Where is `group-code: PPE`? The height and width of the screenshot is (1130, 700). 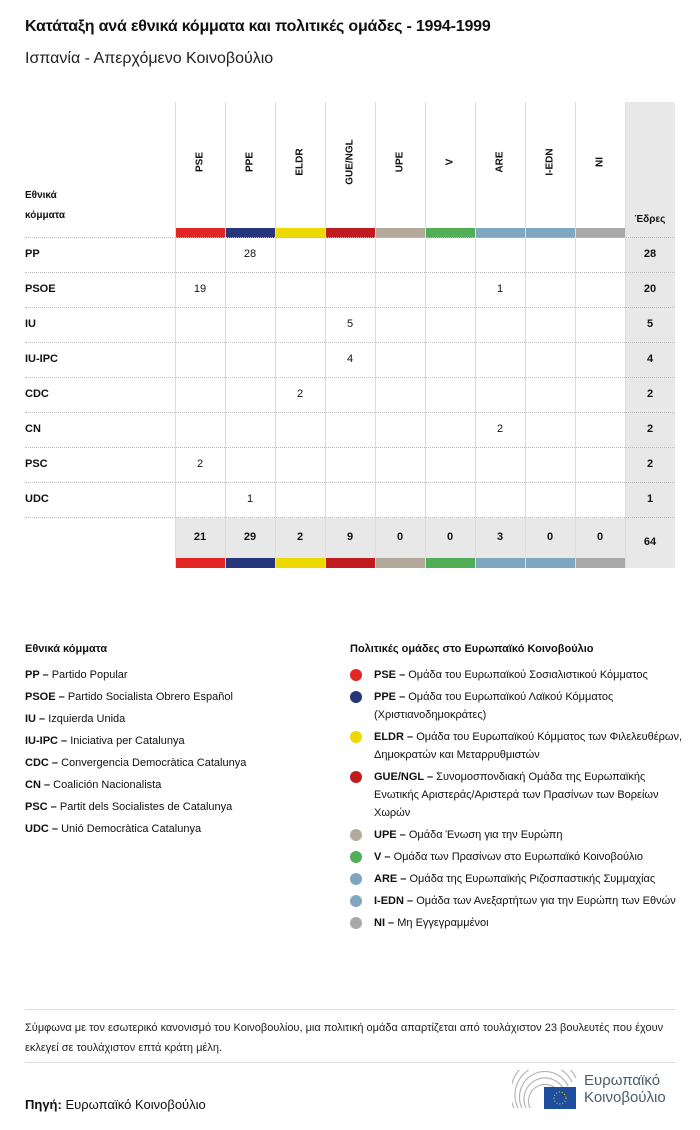
group-code: PPE is located at coordinates (250, 162).